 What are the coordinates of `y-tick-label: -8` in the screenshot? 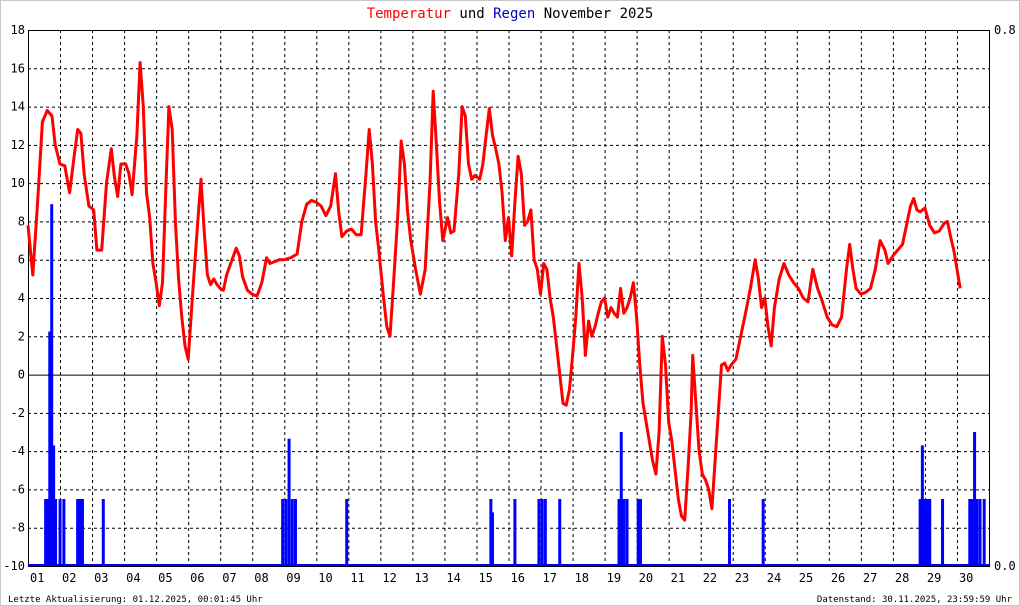 It's located at (18, 528).